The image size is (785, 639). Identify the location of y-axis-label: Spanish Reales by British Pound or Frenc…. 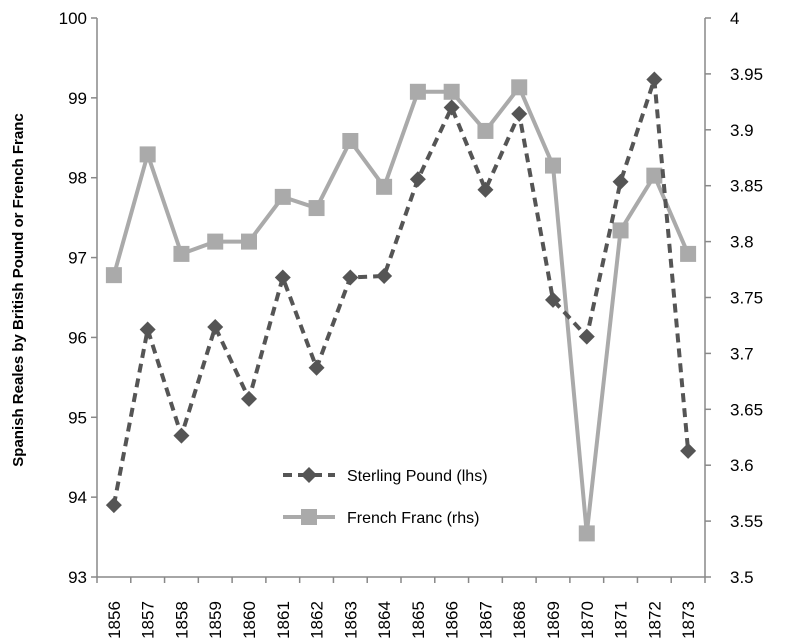
(18, 289).